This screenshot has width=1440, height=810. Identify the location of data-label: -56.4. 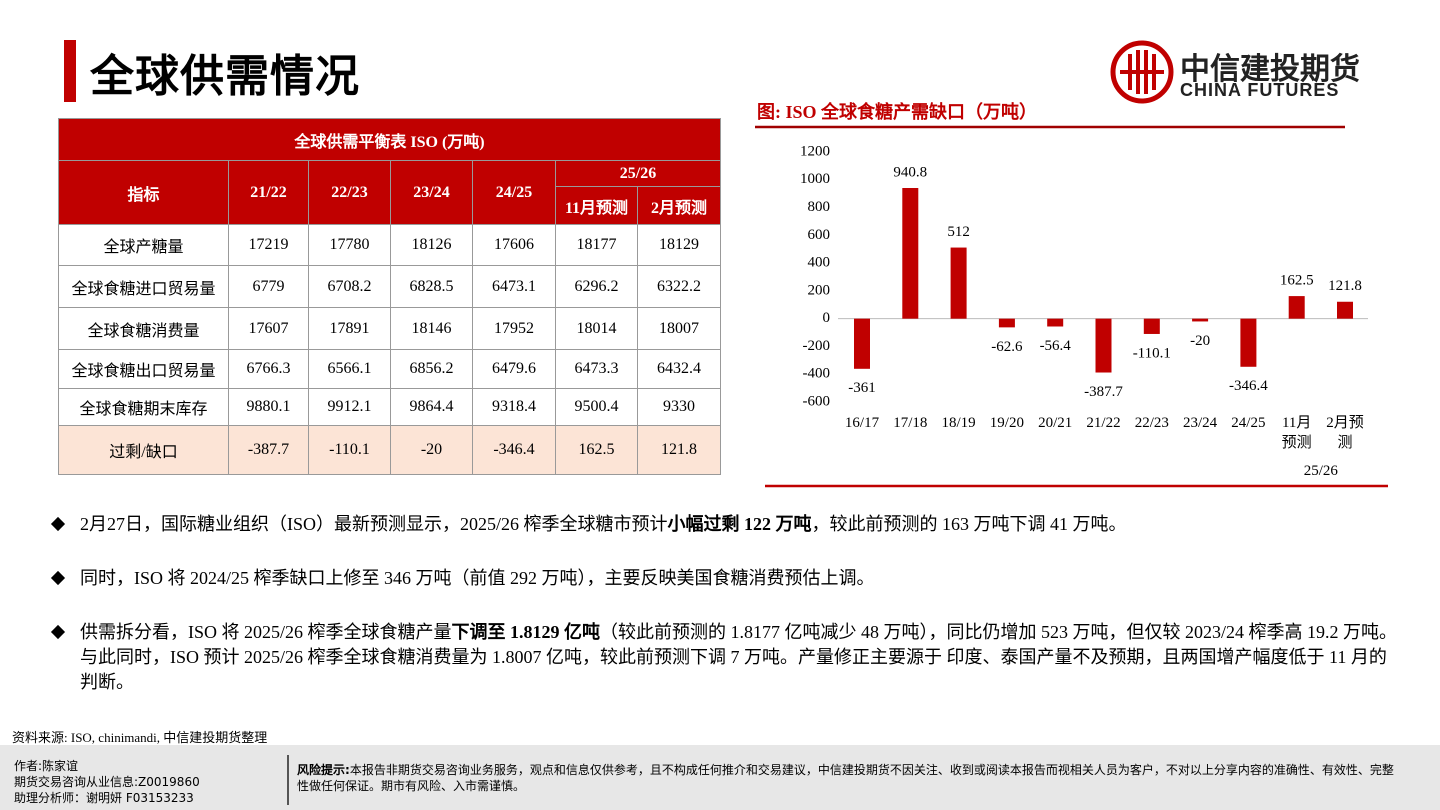
(1056, 346).